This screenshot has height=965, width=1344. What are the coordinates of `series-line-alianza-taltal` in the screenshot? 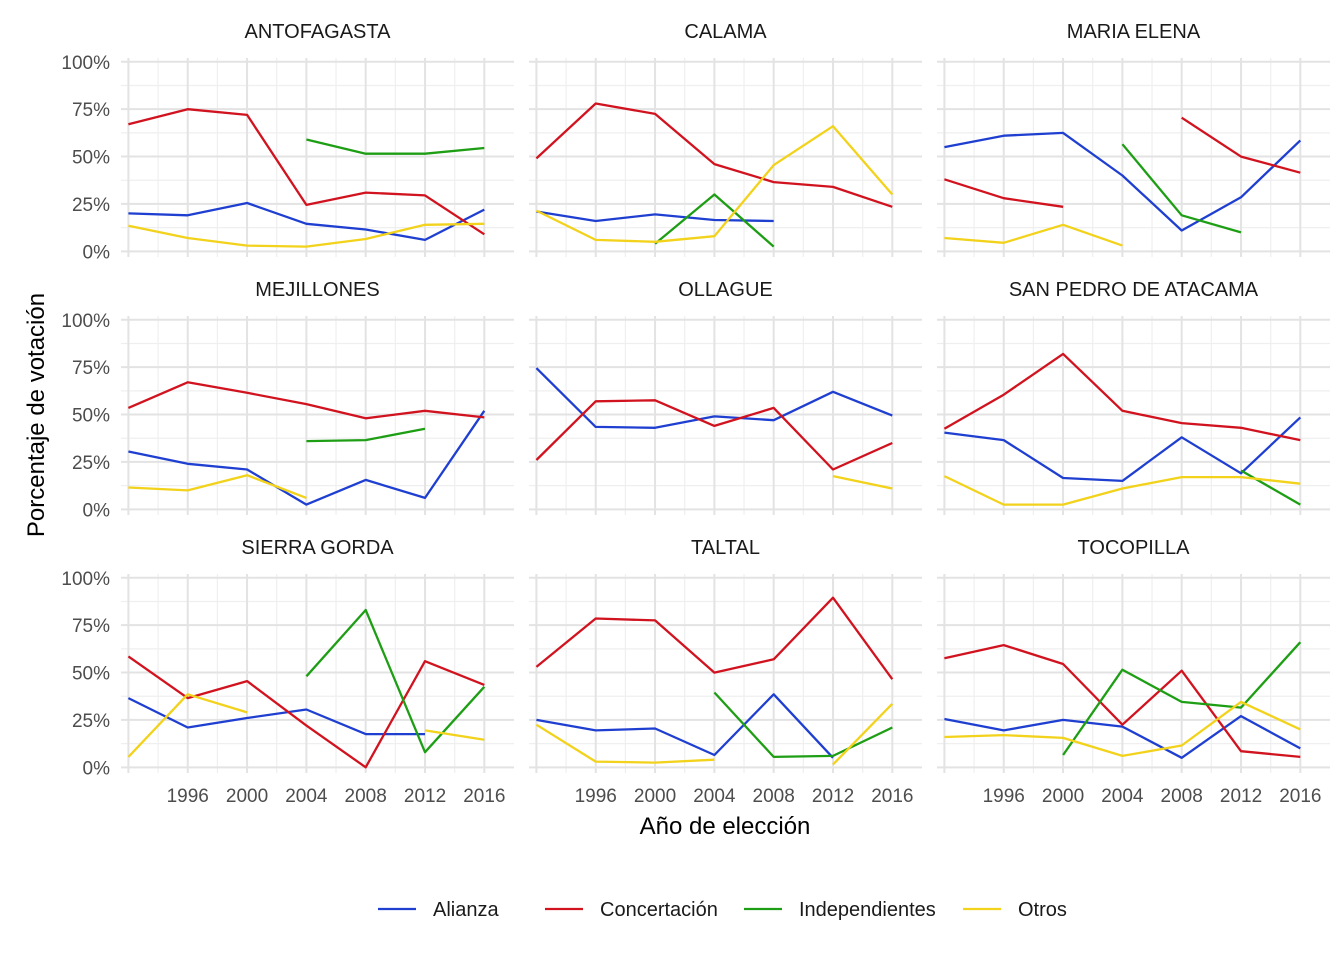 It's located at (685, 726).